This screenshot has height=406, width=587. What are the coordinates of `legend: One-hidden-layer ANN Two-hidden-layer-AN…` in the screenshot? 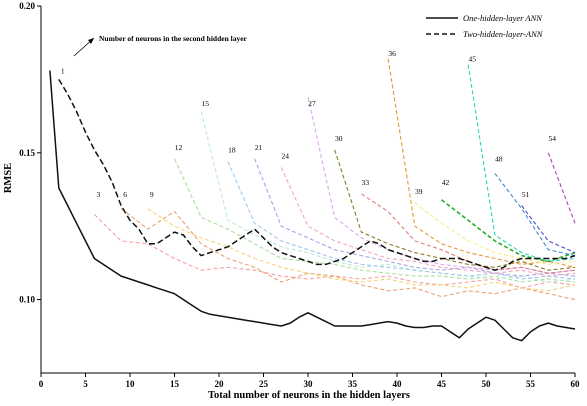 It's located at (485, 26).